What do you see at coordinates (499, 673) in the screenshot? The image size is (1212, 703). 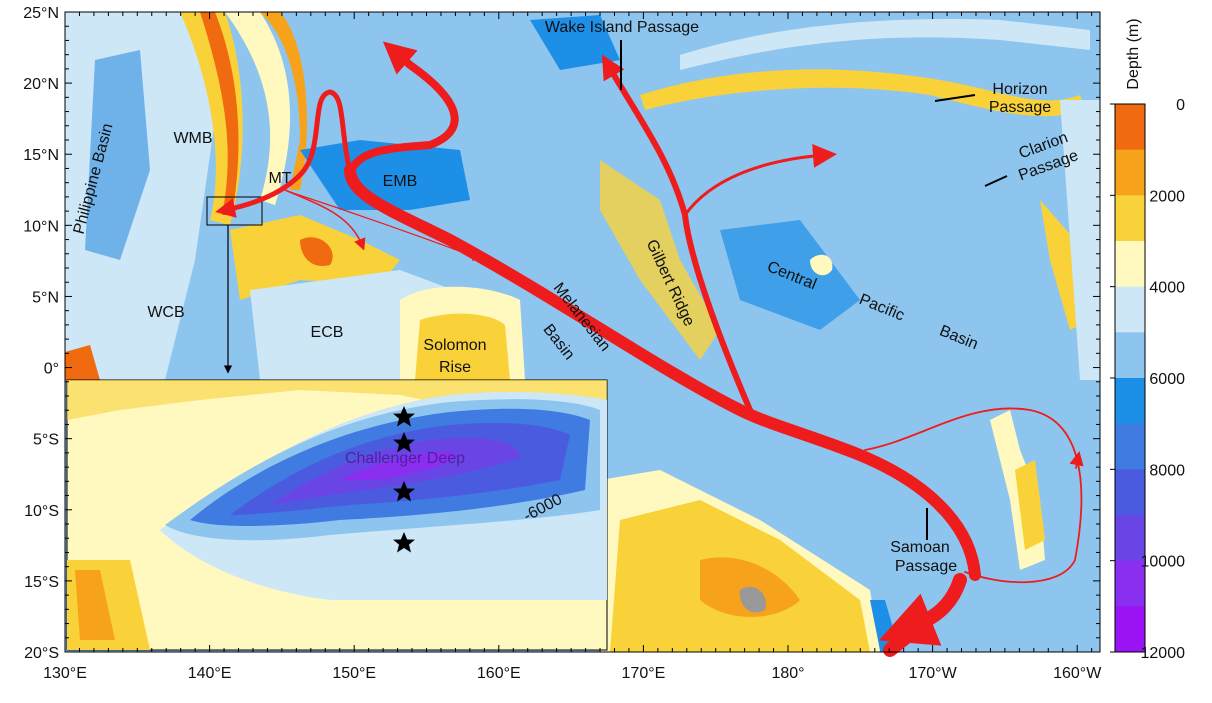 I see `lon-label: 160°E` at bounding box center [499, 673].